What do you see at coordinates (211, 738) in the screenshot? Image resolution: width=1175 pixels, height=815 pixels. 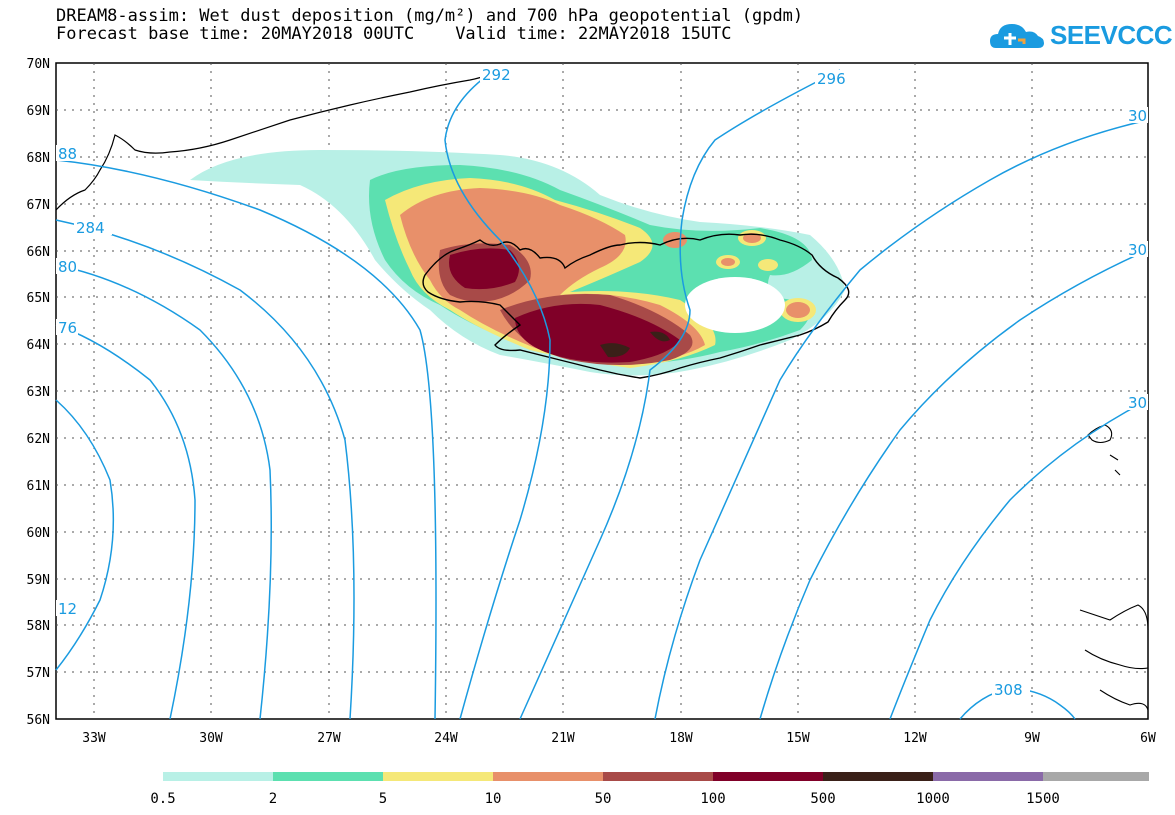 I see `lon-label: 30W` at bounding box center [211, 738].